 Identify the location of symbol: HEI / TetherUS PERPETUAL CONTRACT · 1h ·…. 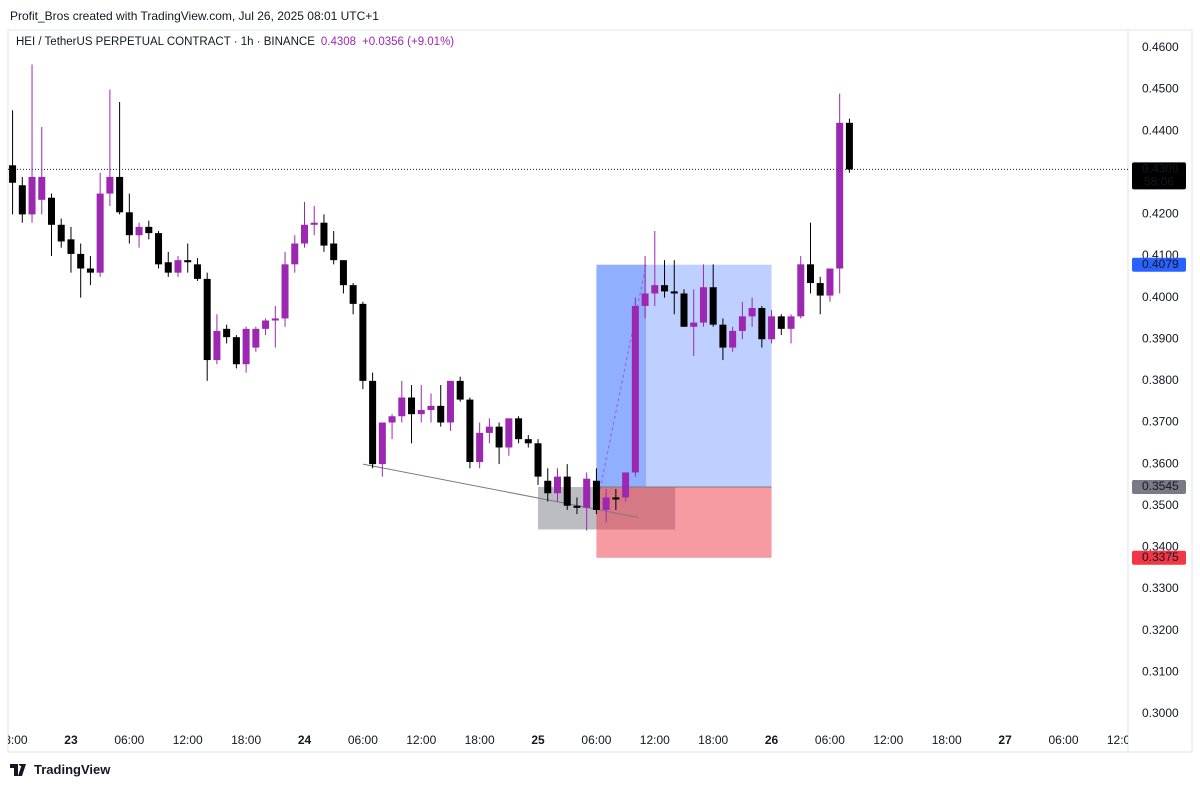
(165, 42).